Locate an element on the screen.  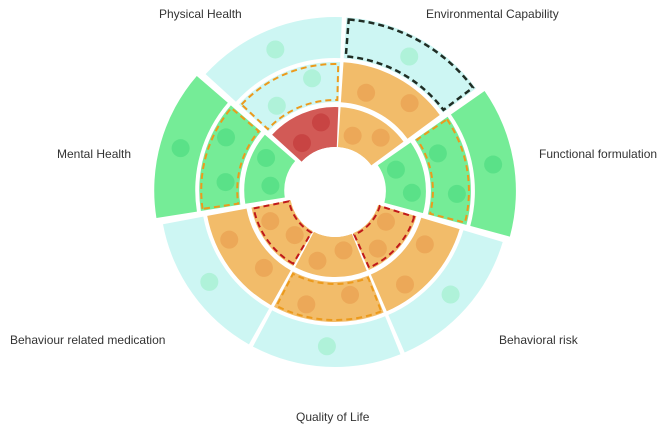
segment-mental-health-outer is located at coordinates (273, 59).